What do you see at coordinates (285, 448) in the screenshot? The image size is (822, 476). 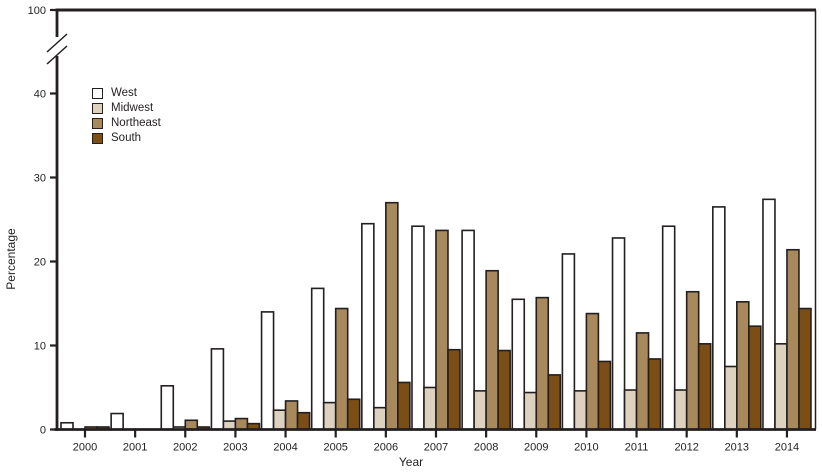 I see `svg-text: 2004` at bounding box center [285, 448].